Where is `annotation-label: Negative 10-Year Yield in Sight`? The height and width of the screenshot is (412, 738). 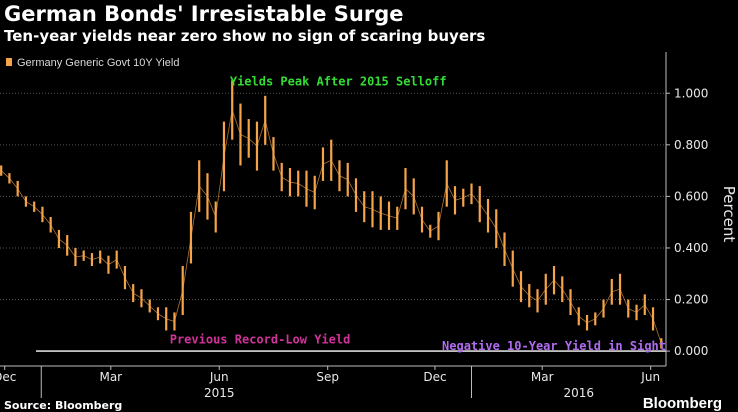 annotation-label: Negative 10-Year Yield in Sight is located at coordinates (554, 346).